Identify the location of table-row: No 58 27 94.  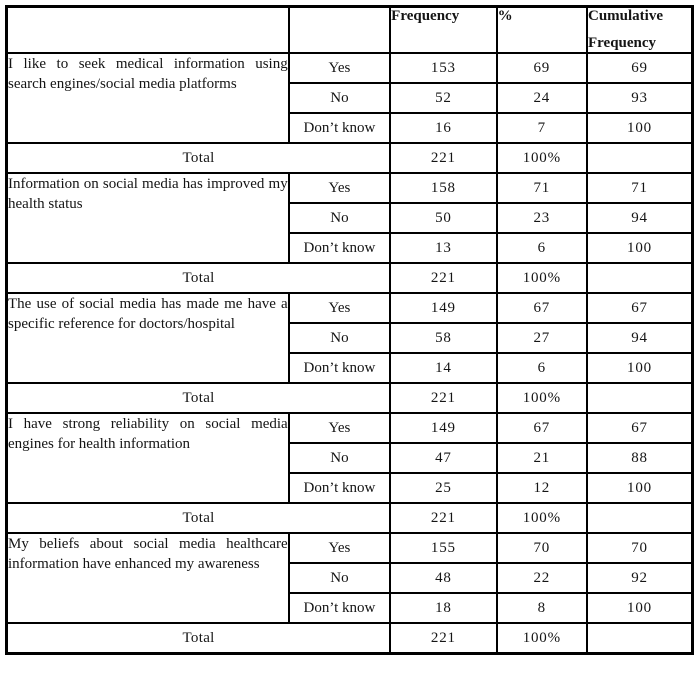
(350, 338).